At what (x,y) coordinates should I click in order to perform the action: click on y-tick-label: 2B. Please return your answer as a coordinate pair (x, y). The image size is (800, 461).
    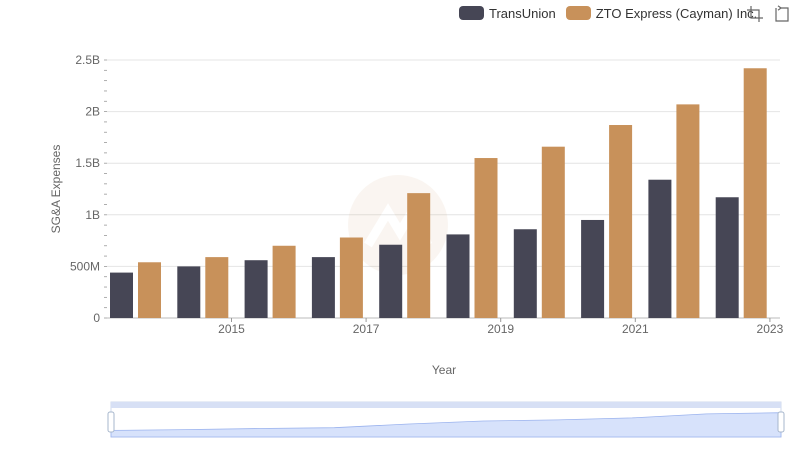
    Looking at the image, I should click on (92, 112).